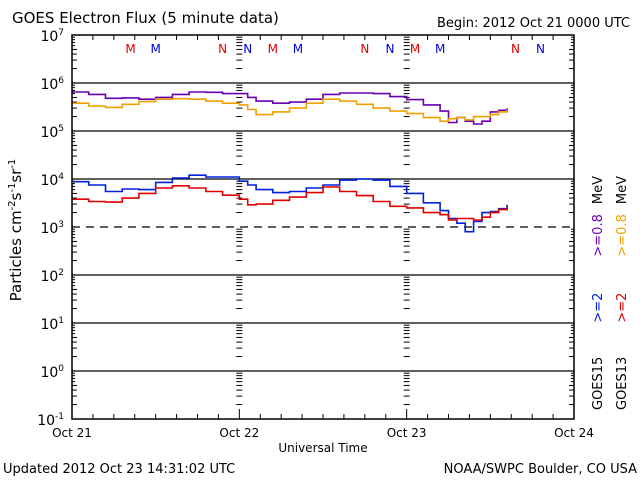 This screenshot has width=640, height=480. Describe the element at coordinates (52, 324) in the screenshot. I see `y-tick-label: 101` at that location.